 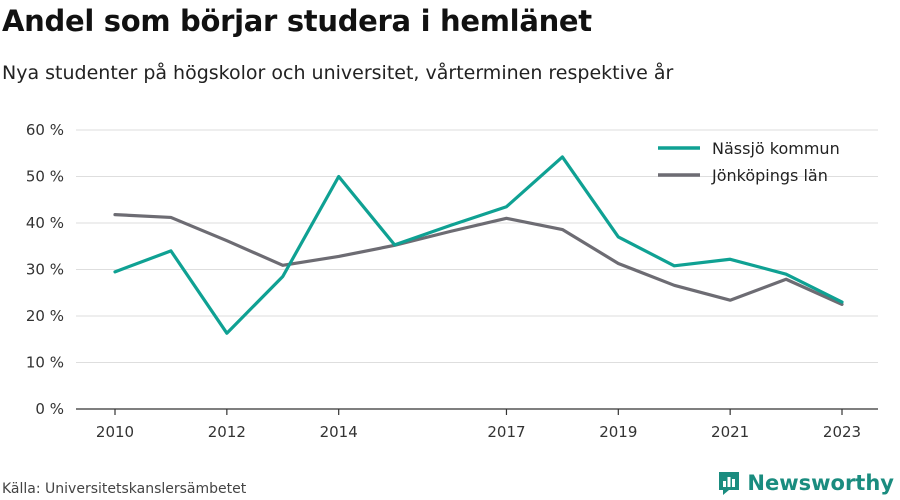 What do you see at coordinates (227, 432) in the screenshot?
I see `x-tick-label: 2012` at bounding box center [227, 432].